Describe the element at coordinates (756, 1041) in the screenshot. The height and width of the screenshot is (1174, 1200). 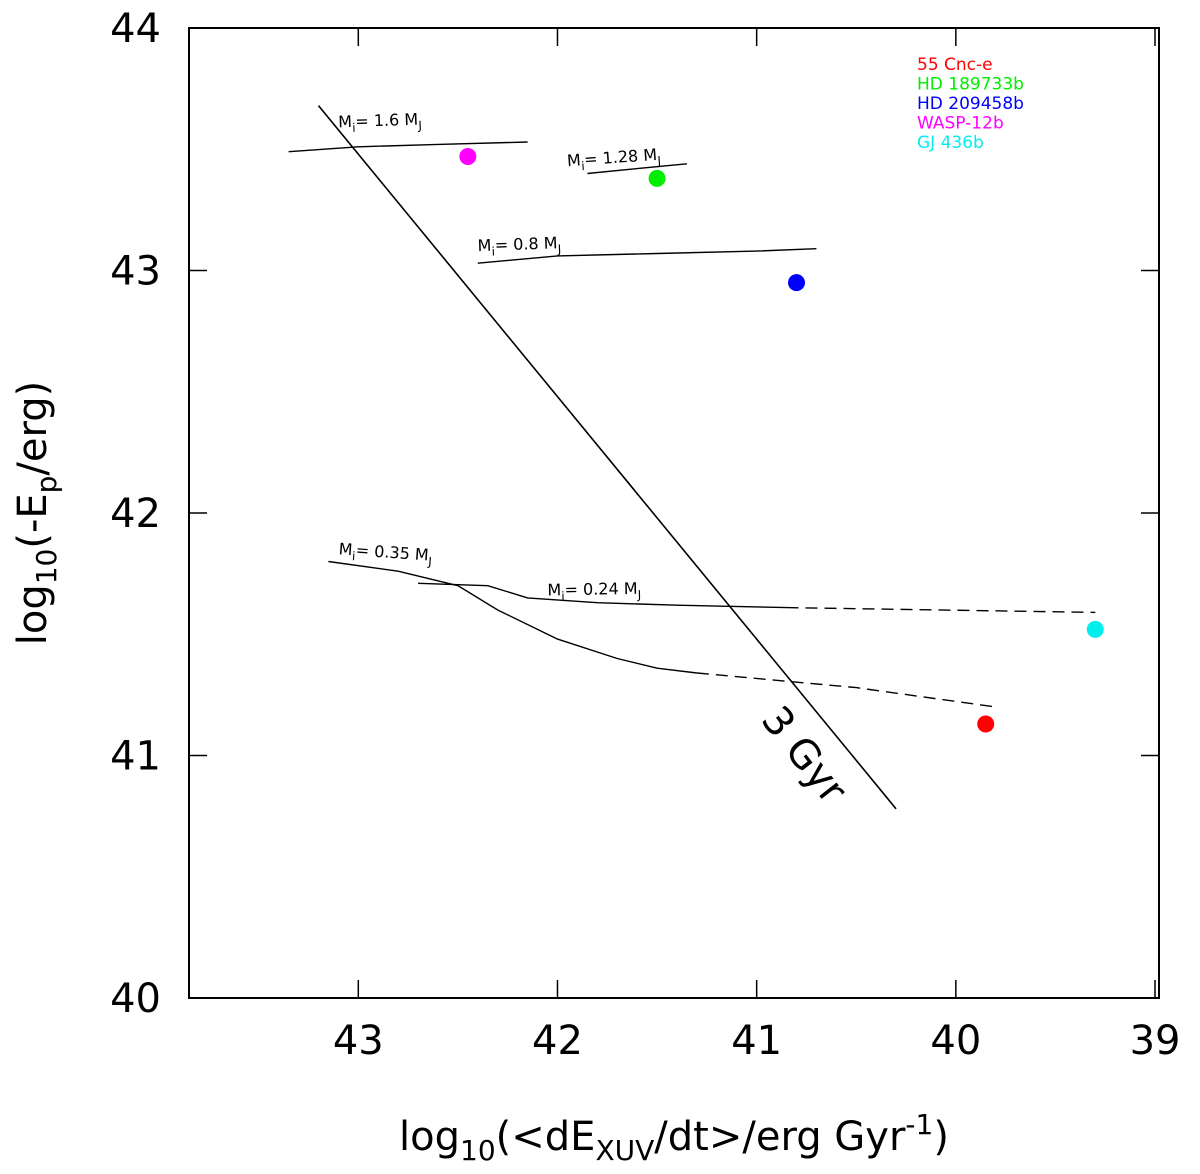
I see `x-tick-label: 41` at that location.